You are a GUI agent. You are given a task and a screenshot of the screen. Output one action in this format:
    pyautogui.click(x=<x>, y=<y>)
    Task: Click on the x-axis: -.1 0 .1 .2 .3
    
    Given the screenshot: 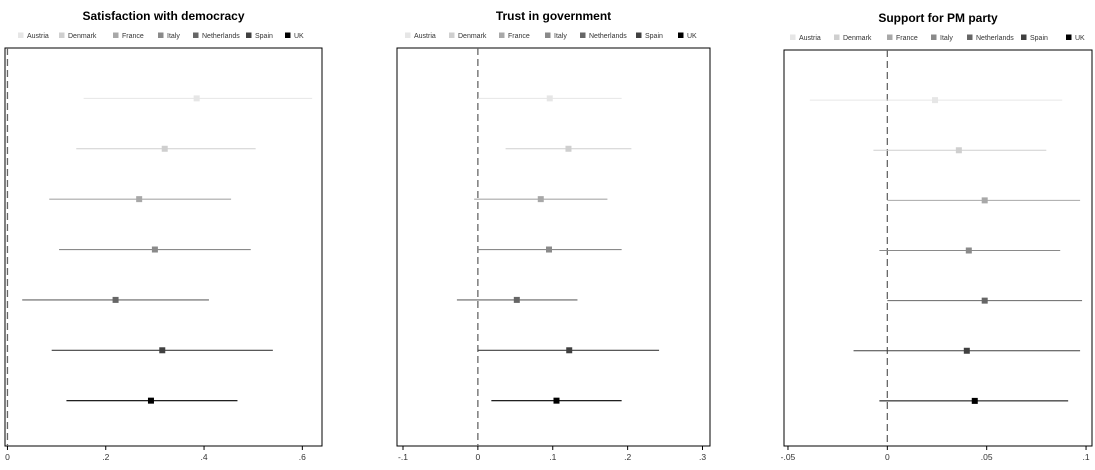 What is the action you would take?
    pyautogui.click(x=552, y=454)
    